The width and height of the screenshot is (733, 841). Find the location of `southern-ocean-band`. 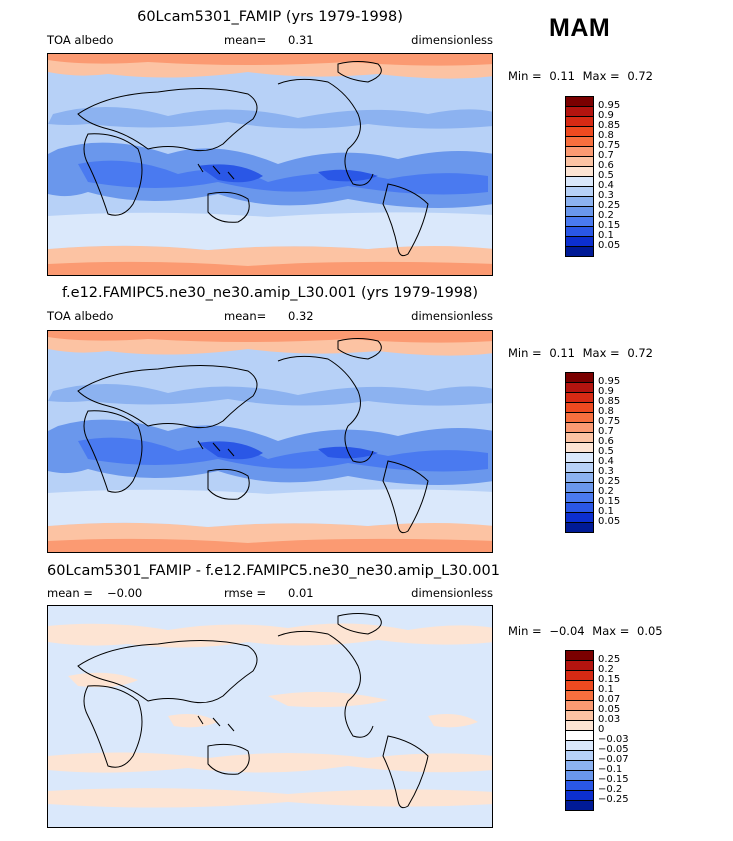

southern-ocean-band is located at coordinates (270, 231).